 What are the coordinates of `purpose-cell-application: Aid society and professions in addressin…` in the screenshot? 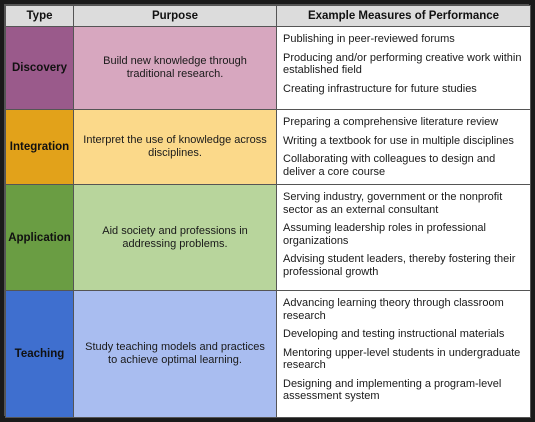 It's located at (175, 237).